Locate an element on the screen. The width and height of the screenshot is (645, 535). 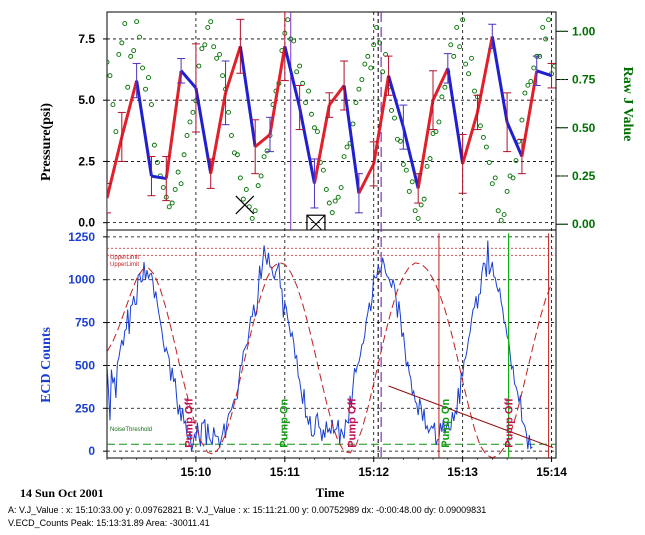
x-tick-label: 15:14 is located at coordinates (551, 472).